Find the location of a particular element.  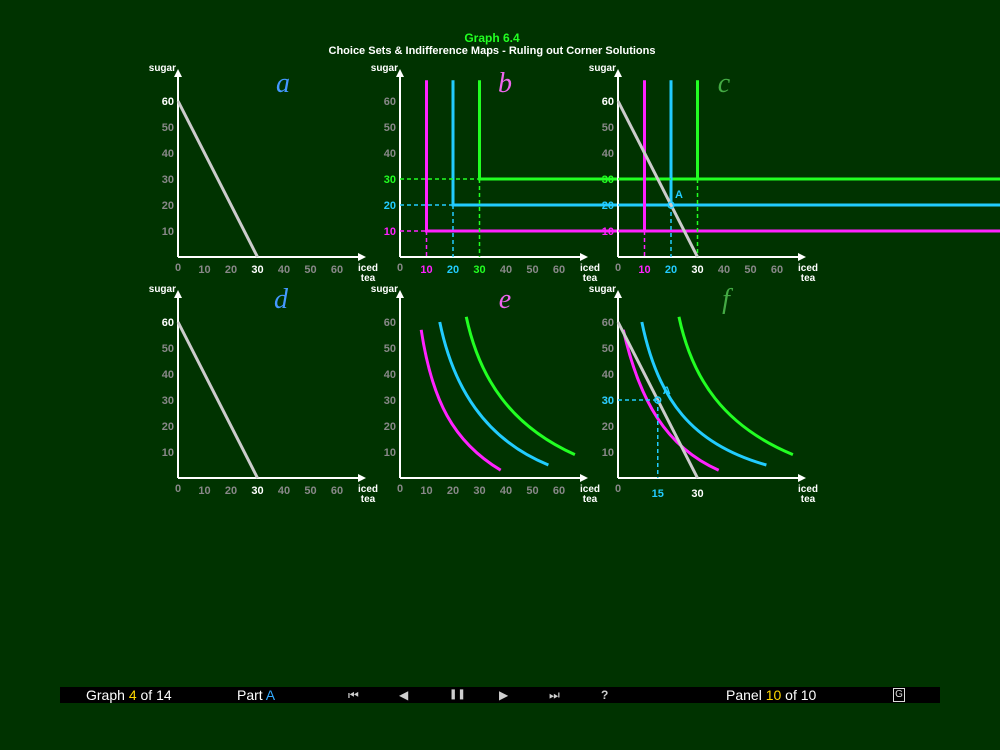

pause-icon: ❚❚ is located at coordinates (457, 694).